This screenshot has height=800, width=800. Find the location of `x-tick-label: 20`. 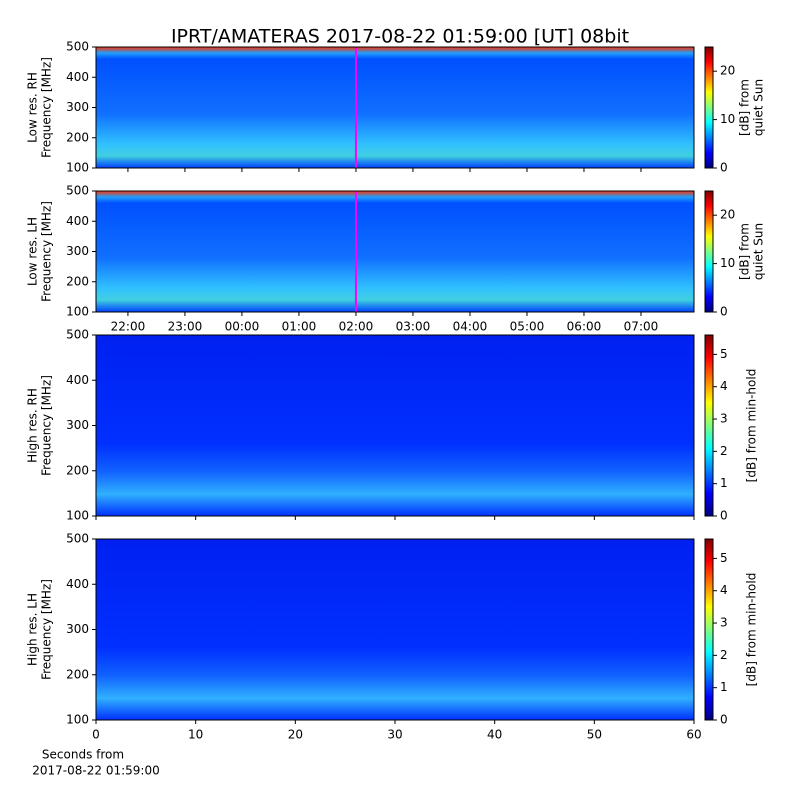

x-tick-label: 20 is located at coordinates (295, 735).